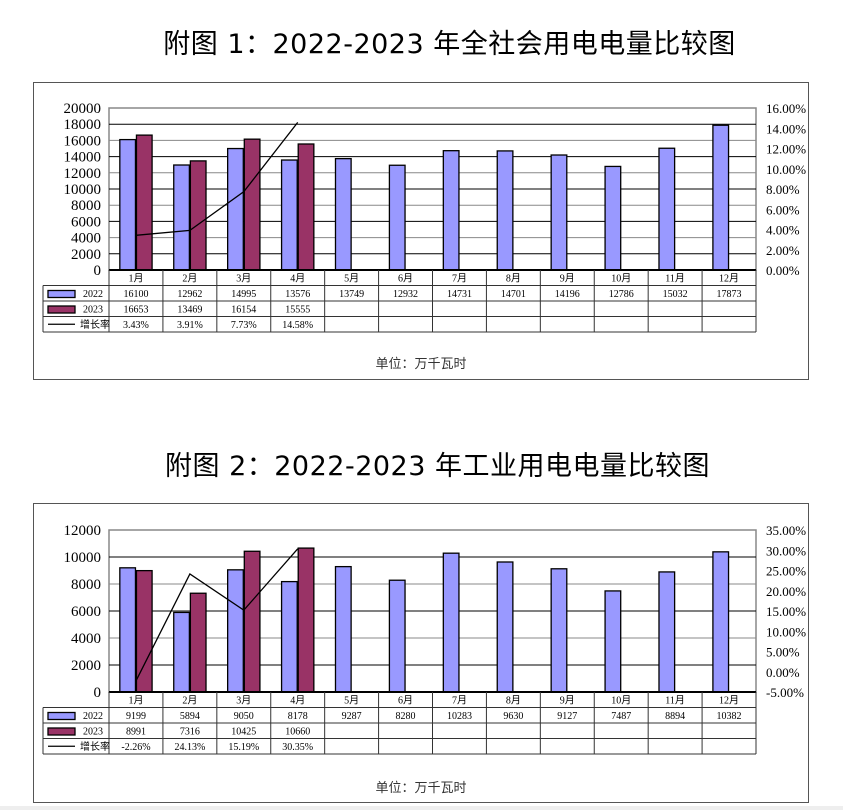 The image size is (843, 810). What do you see at coordinates (786, 128) in the screenshot?
I see `right-axis-tick: 14.00%` at bounding box center [786, 128].